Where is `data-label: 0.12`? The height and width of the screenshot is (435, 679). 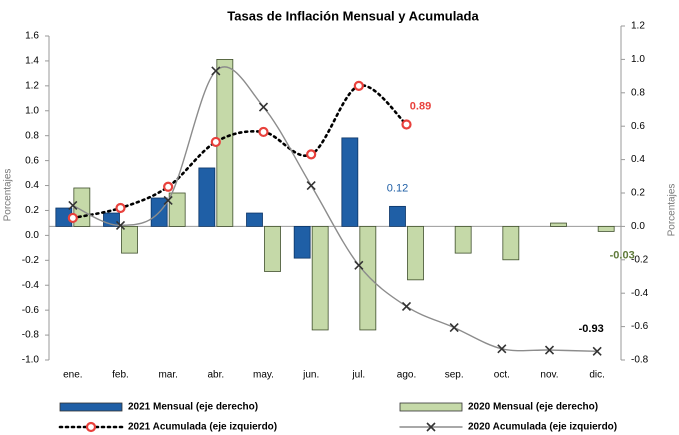
data-label: 0.12 is located at coordinates (397, 188).